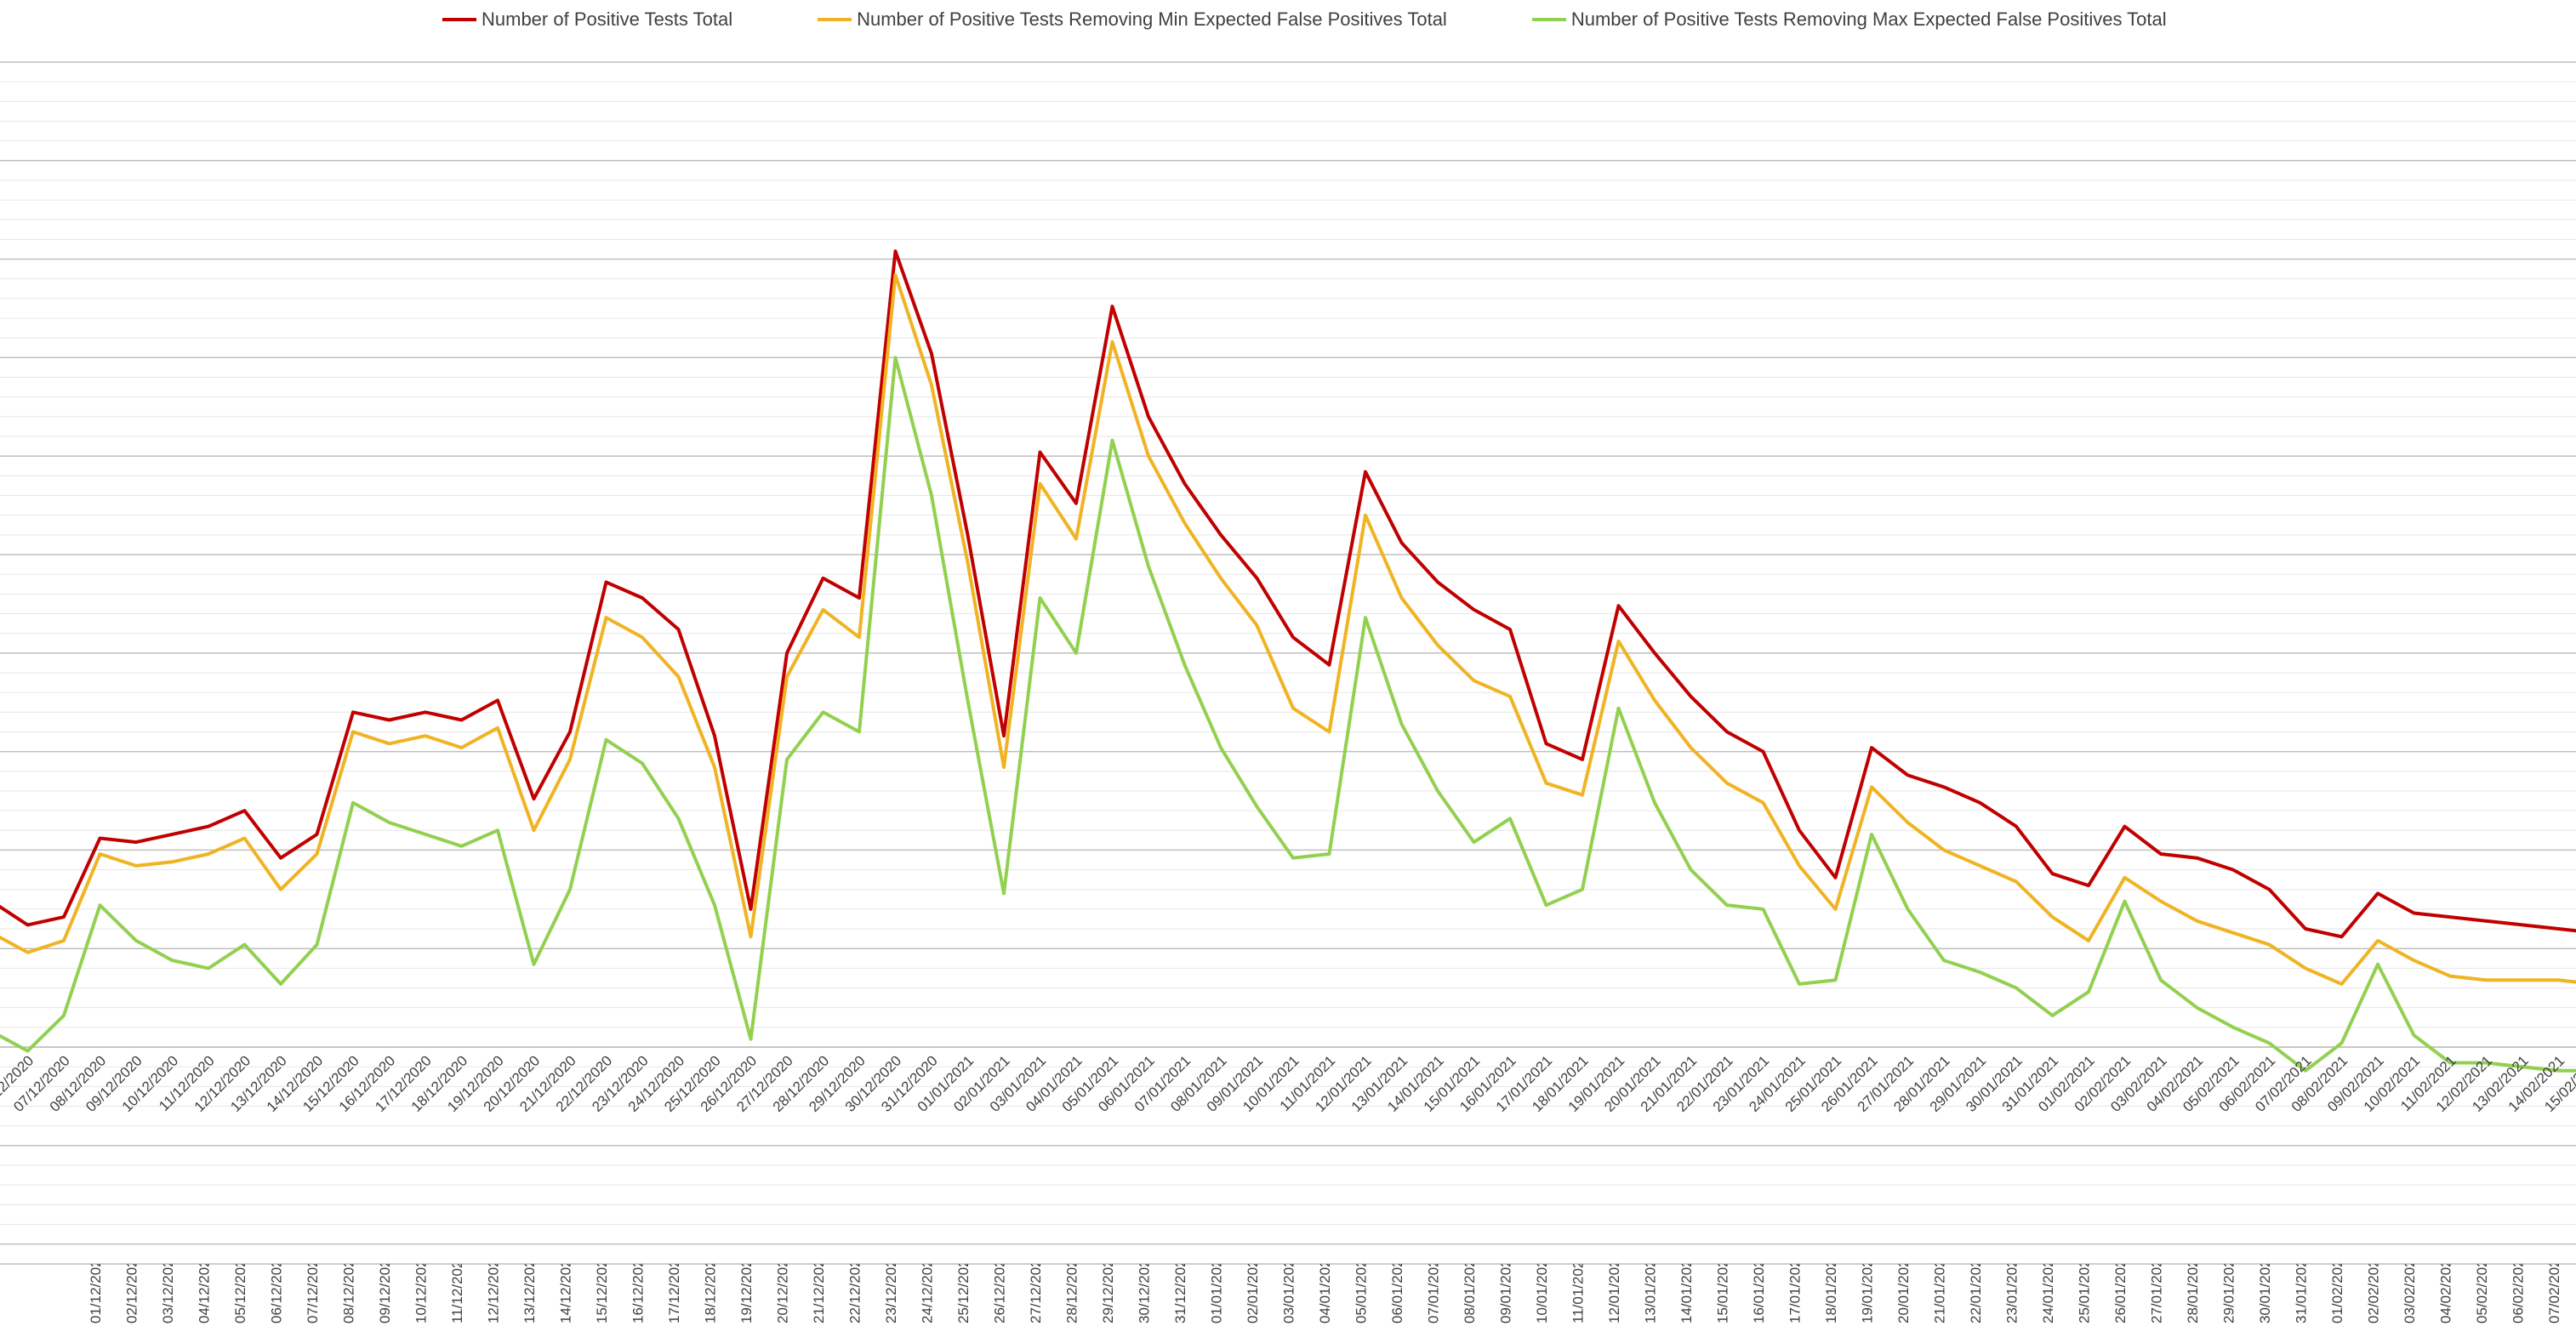 This screenshot has width=2576, height=1332. What do you see at coordinates (1548, 19) in the screenshot?
I see `legend-swatch-max` at bounding box center [1548, 19].